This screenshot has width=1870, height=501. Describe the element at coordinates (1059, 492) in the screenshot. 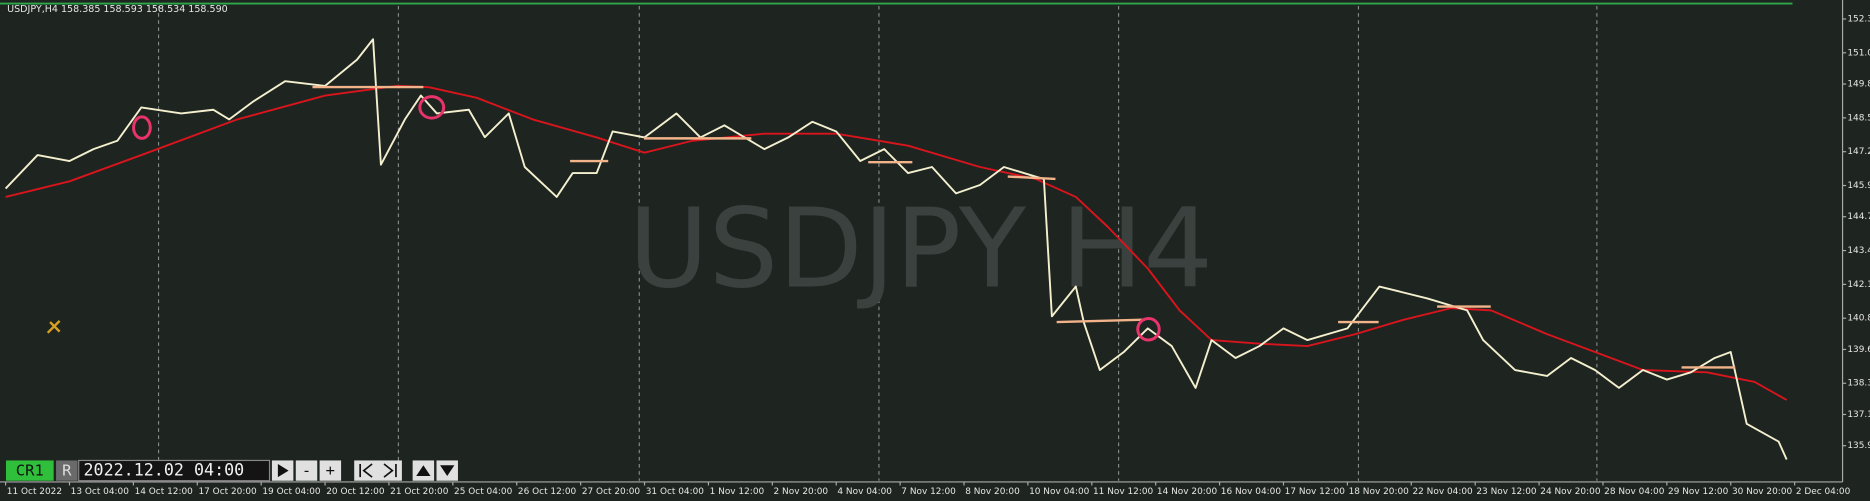

I see `x-tick-label: 10 Nov 04:00` at that location.